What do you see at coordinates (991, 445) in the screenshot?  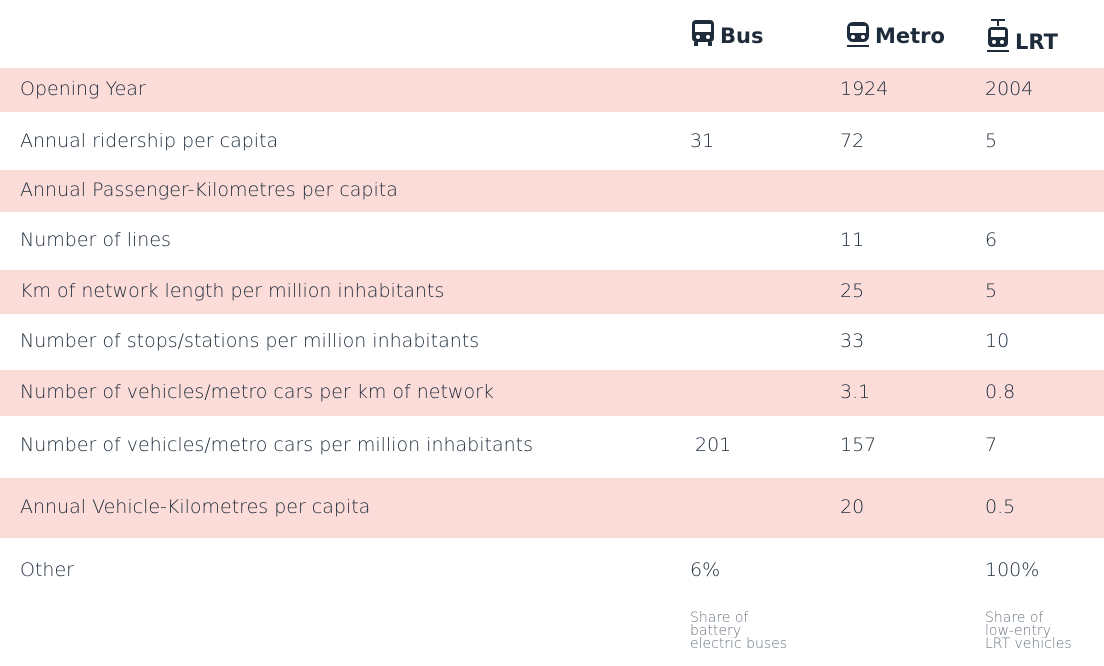 I see `cell: 7` at bounding box center [991, 445].